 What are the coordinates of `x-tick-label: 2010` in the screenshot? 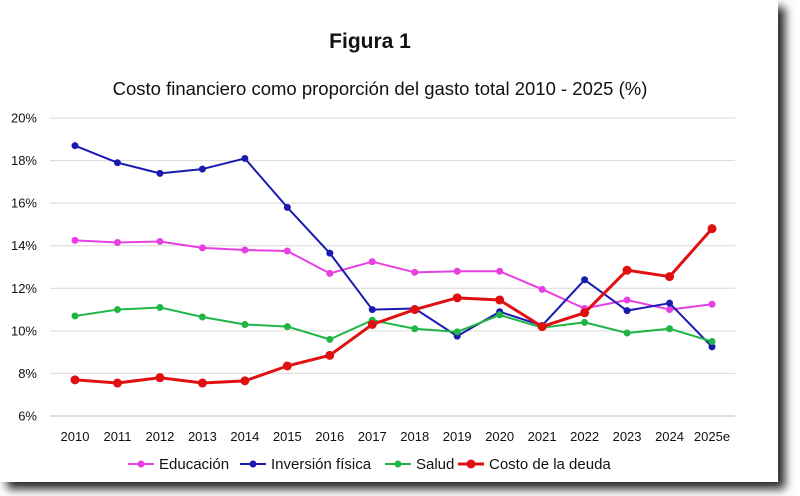 It's located at (75, 436).